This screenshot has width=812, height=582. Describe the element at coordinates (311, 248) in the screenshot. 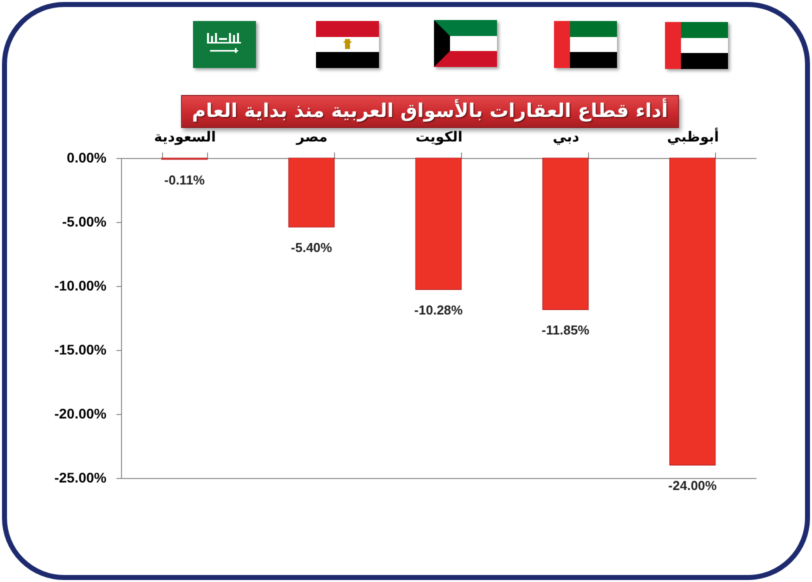

I see `data-label: -5.40%` at that location.